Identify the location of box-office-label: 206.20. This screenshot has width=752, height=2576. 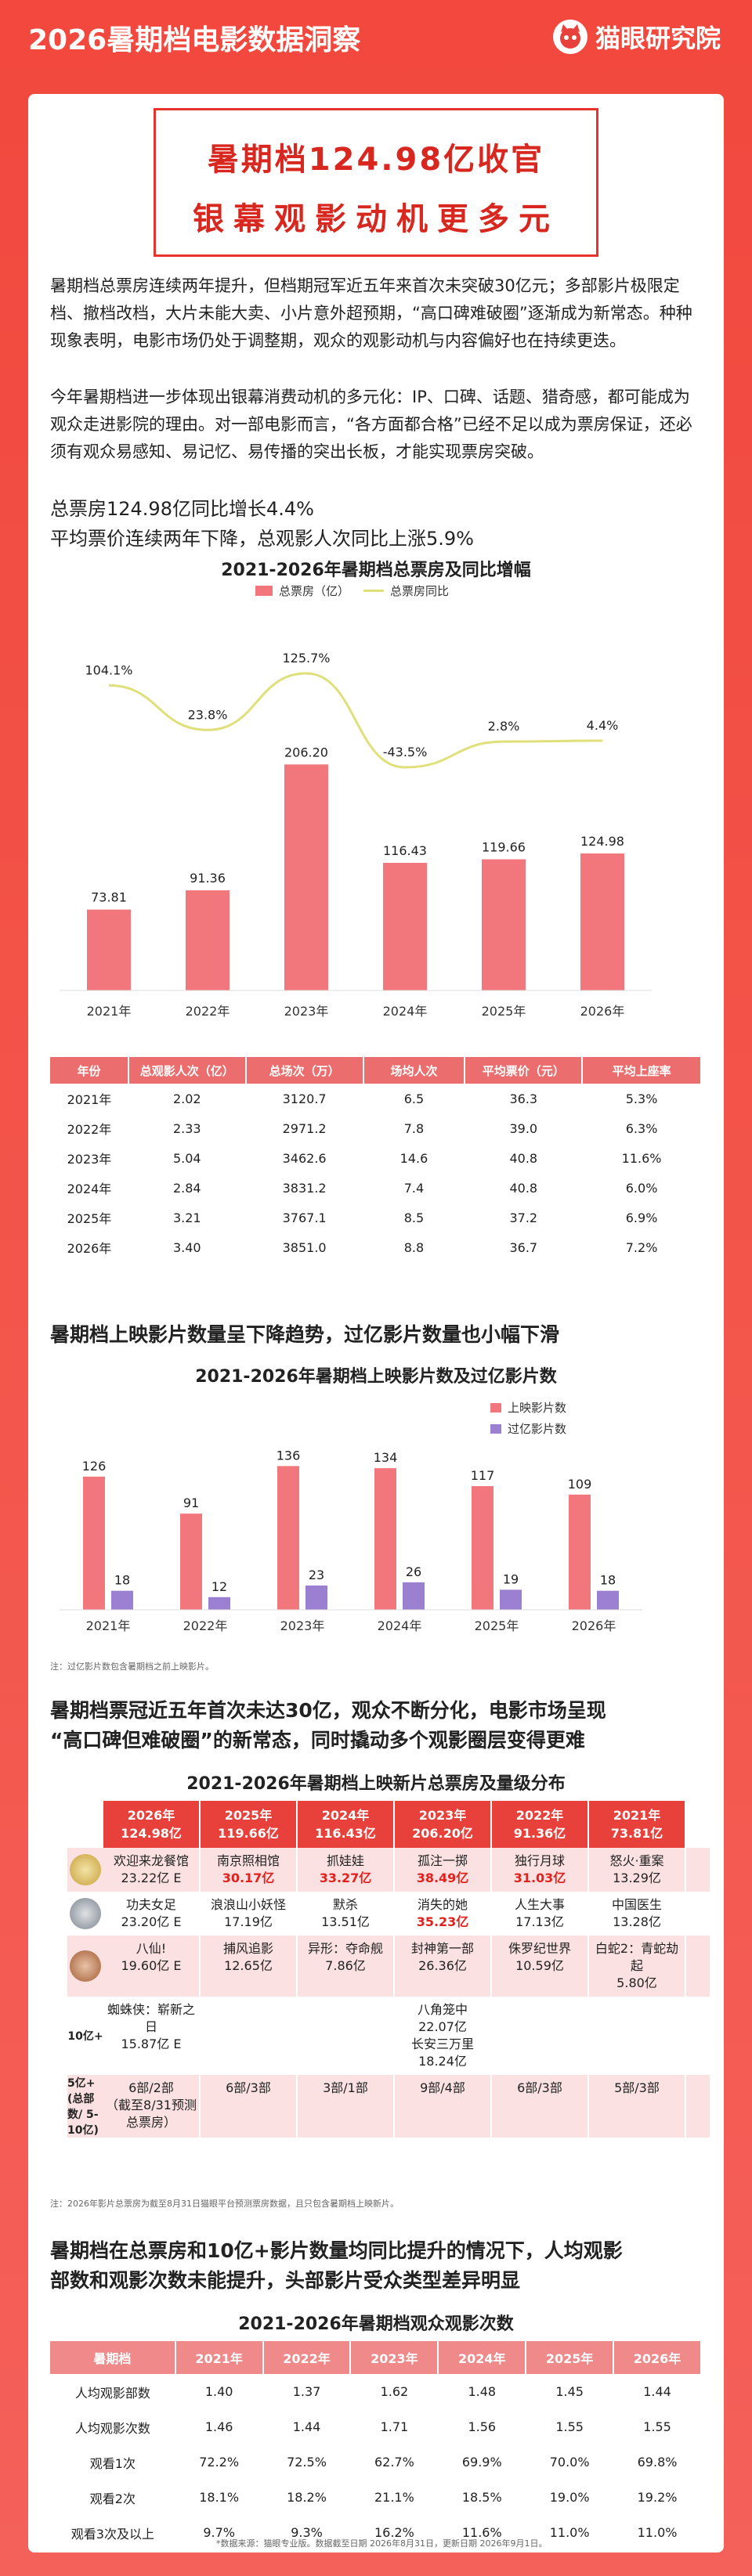
(306, 752).